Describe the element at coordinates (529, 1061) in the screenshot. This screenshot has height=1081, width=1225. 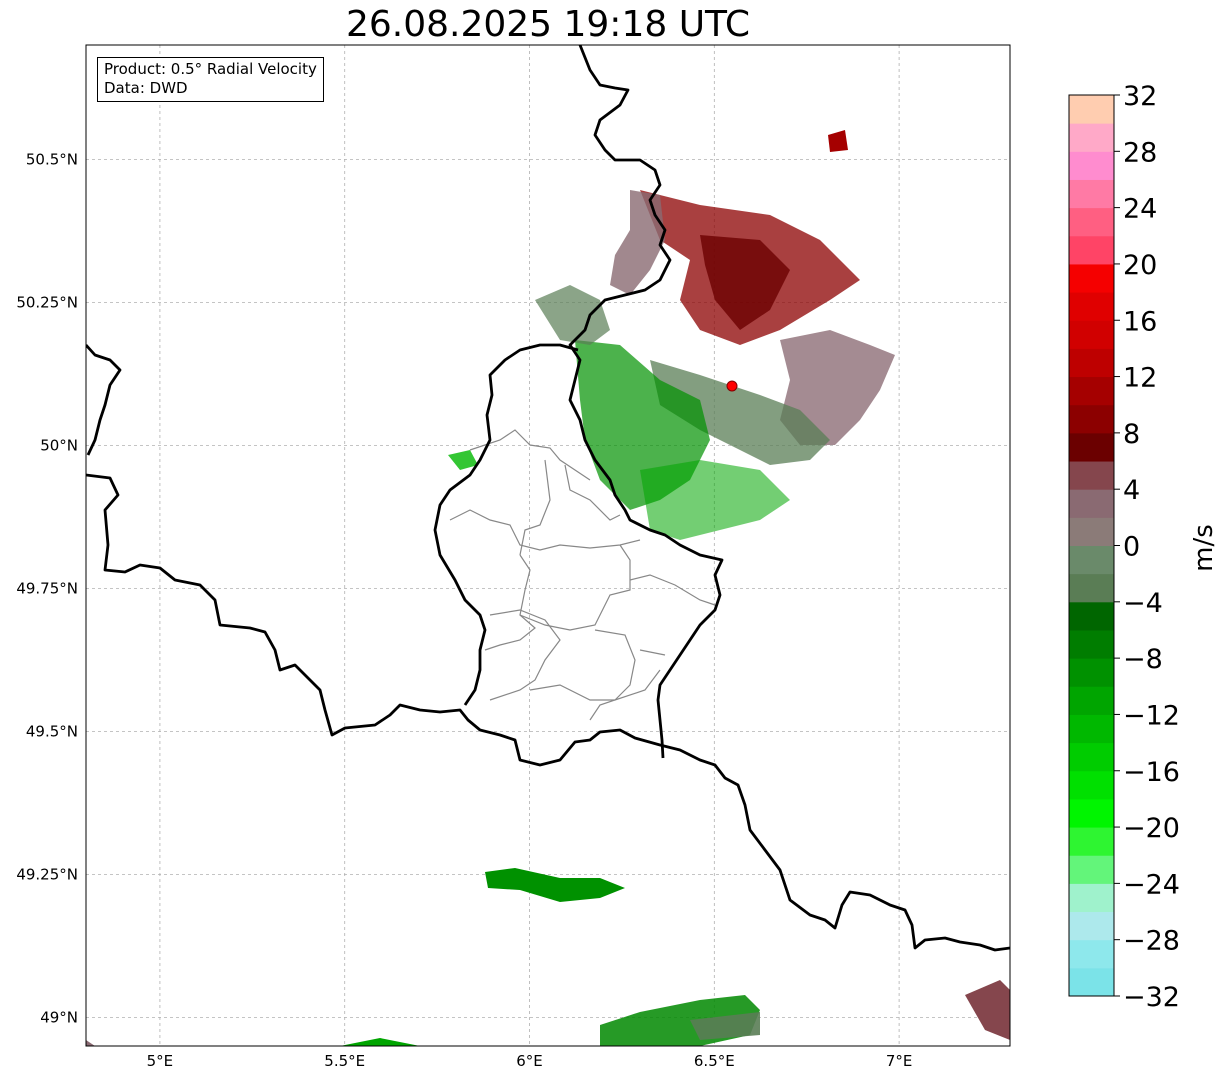
I see `lon-tick-label: 6°E` at that location.